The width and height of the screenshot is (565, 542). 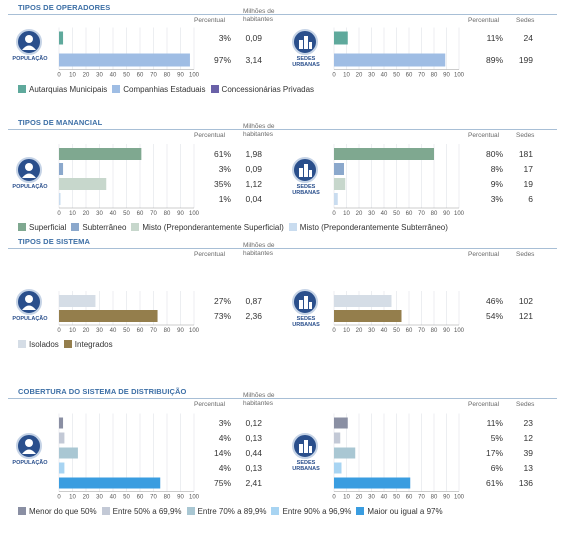 I want to click on value-label: 0,44, so click(x=253, y=453).